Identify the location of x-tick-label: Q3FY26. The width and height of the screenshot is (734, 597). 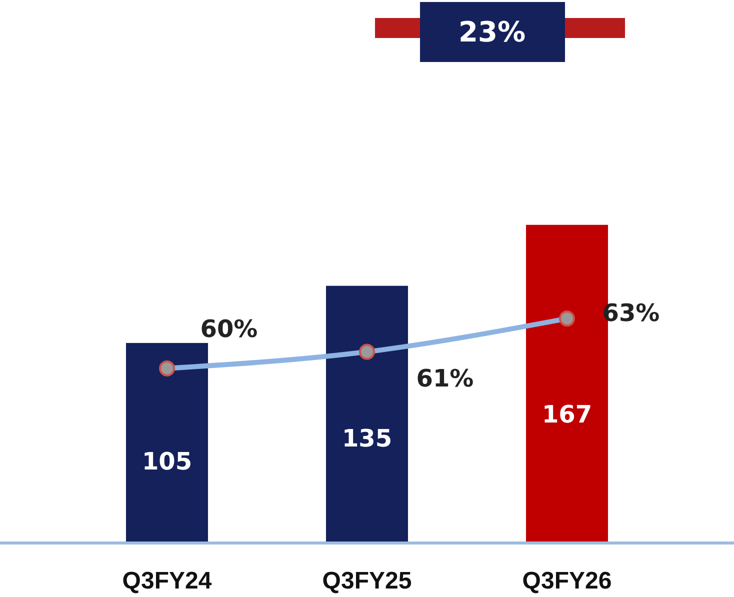
(567, 580).